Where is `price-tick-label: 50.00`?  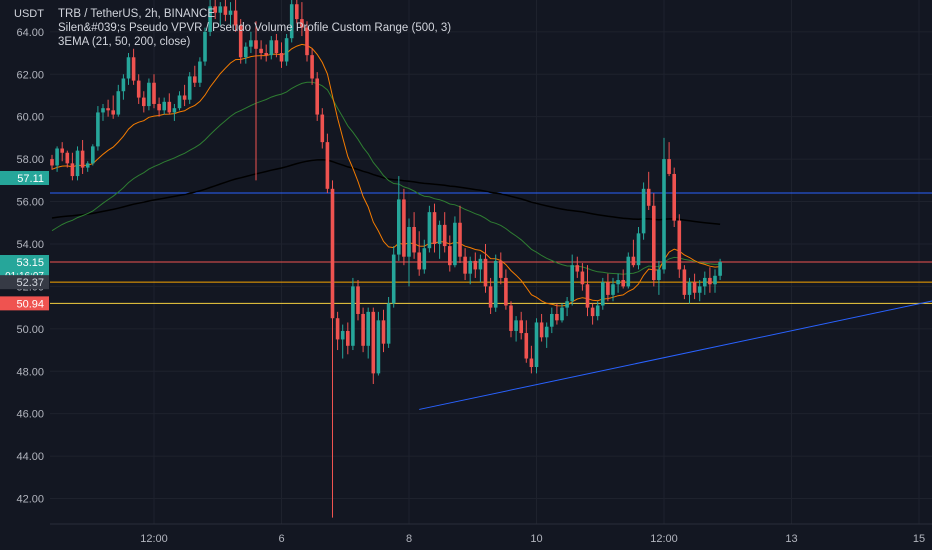 price-tick-label: 50.00 is located at coordinates (30, 330).